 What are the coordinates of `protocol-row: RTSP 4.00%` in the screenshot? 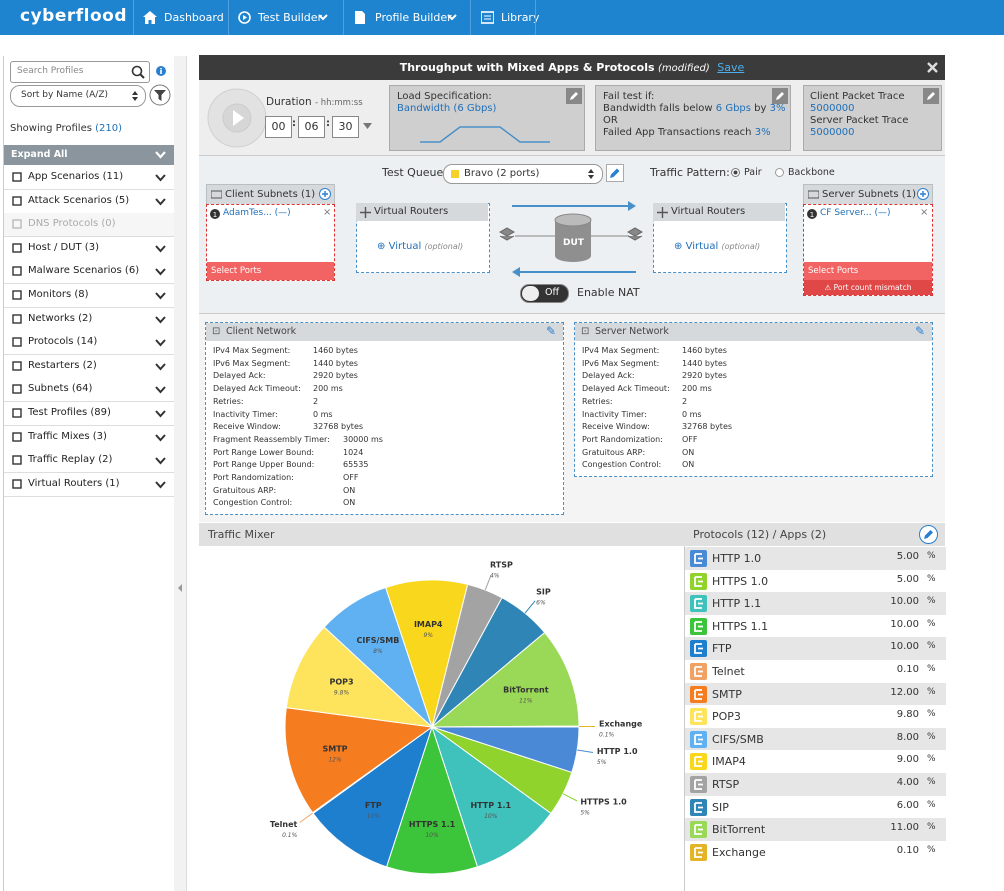 It's located at (815, 784).